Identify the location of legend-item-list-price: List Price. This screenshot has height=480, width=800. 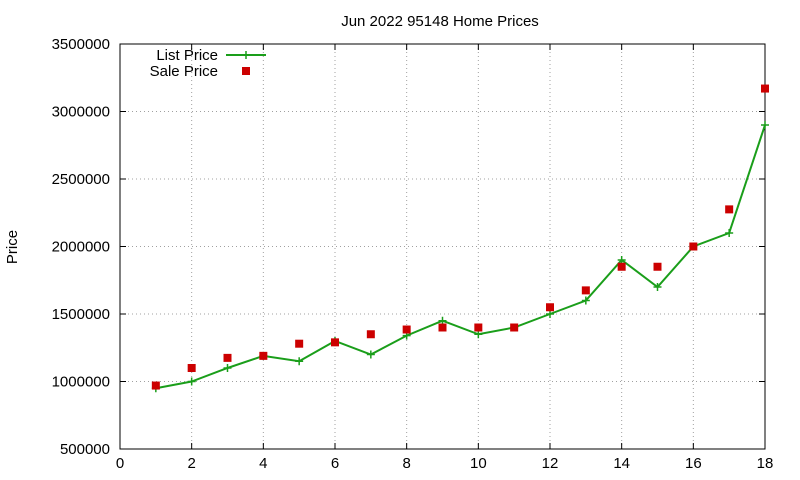
(211, 55).